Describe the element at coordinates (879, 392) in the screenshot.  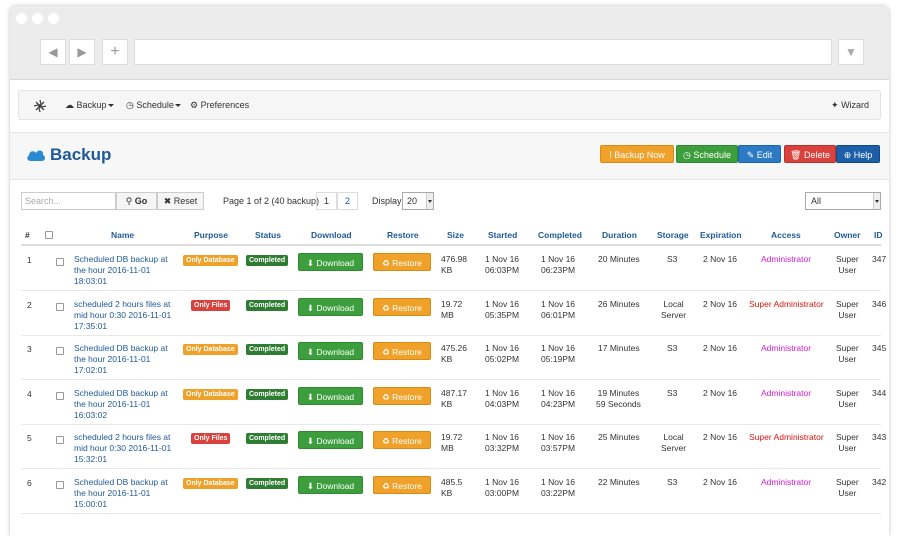
I see `id-value: 344` at that location.